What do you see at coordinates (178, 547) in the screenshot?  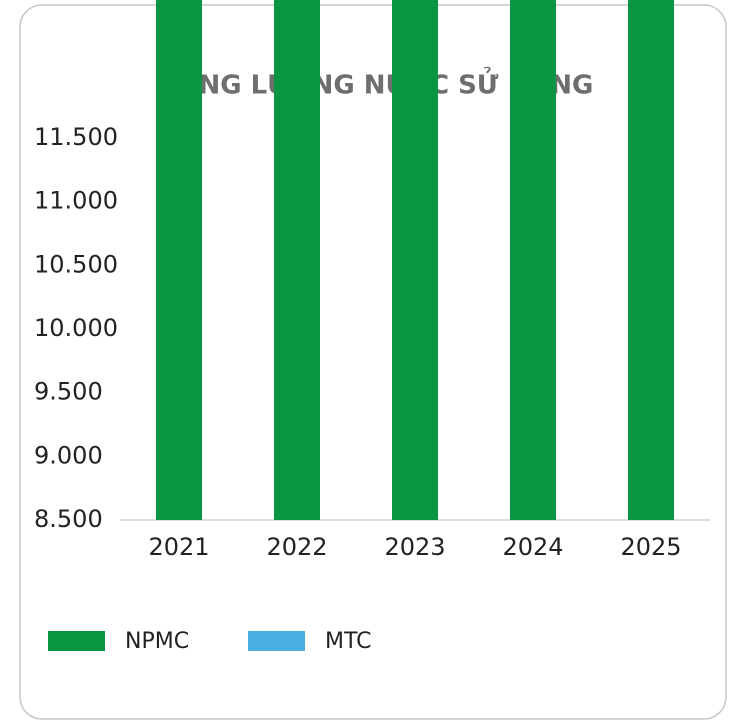 I see `x-tick-label: 2021` at bounding box center [178, 547].